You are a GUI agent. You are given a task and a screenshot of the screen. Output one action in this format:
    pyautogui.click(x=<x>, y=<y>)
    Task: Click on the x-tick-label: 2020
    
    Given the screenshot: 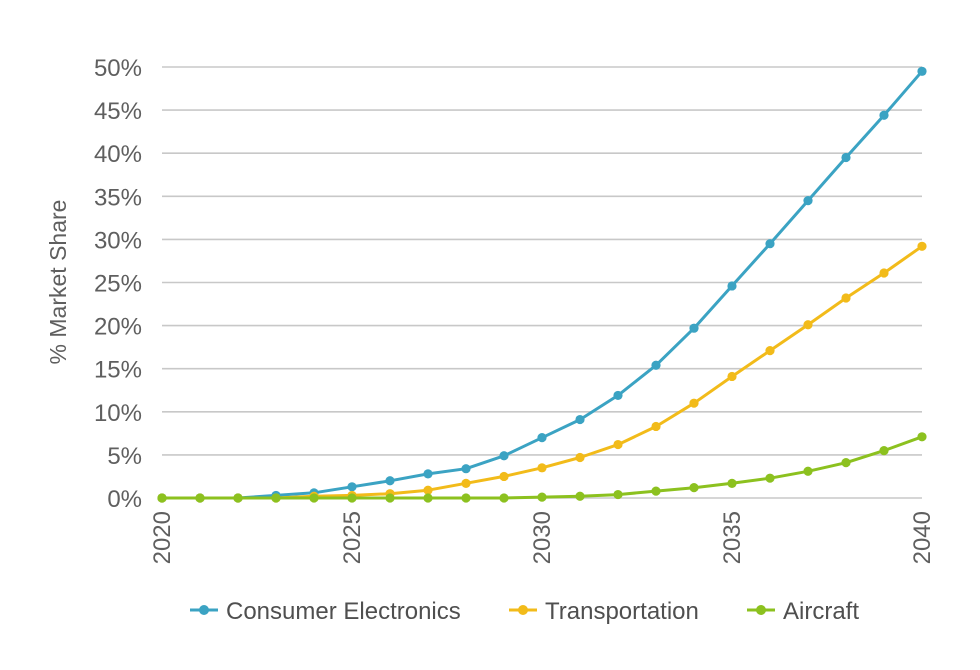 What is the action you would take?
    pyautogui.click(x=162, y=537)
    